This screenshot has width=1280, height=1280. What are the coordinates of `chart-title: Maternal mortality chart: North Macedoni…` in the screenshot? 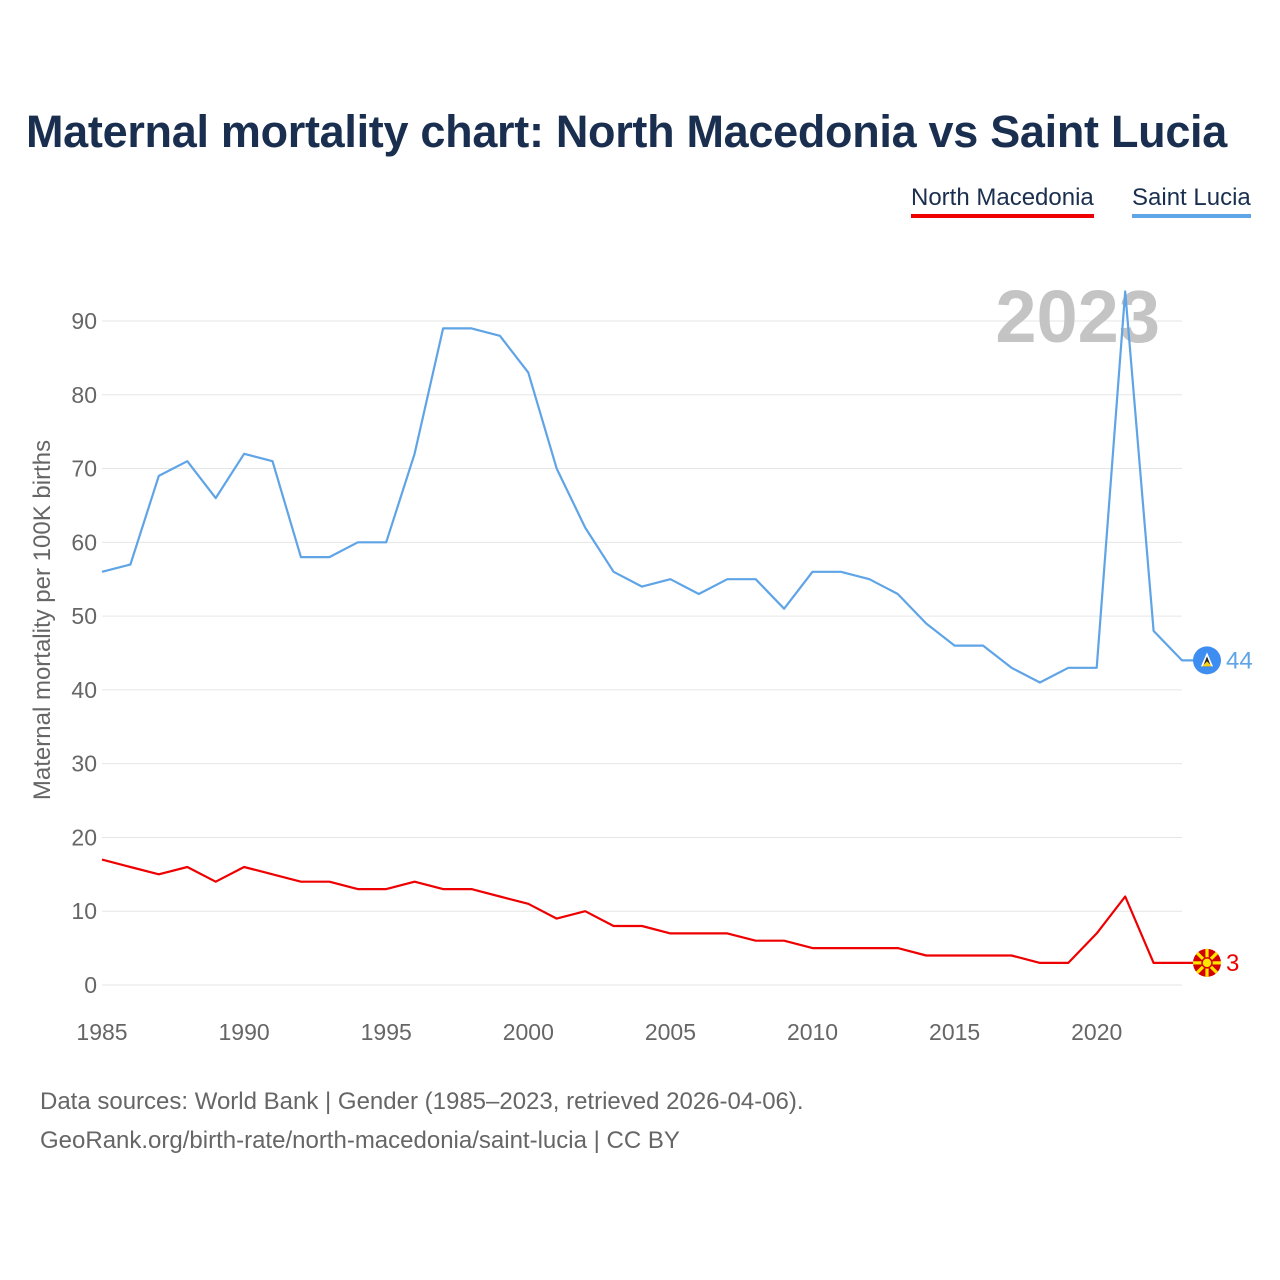 It's located at (626, 131).